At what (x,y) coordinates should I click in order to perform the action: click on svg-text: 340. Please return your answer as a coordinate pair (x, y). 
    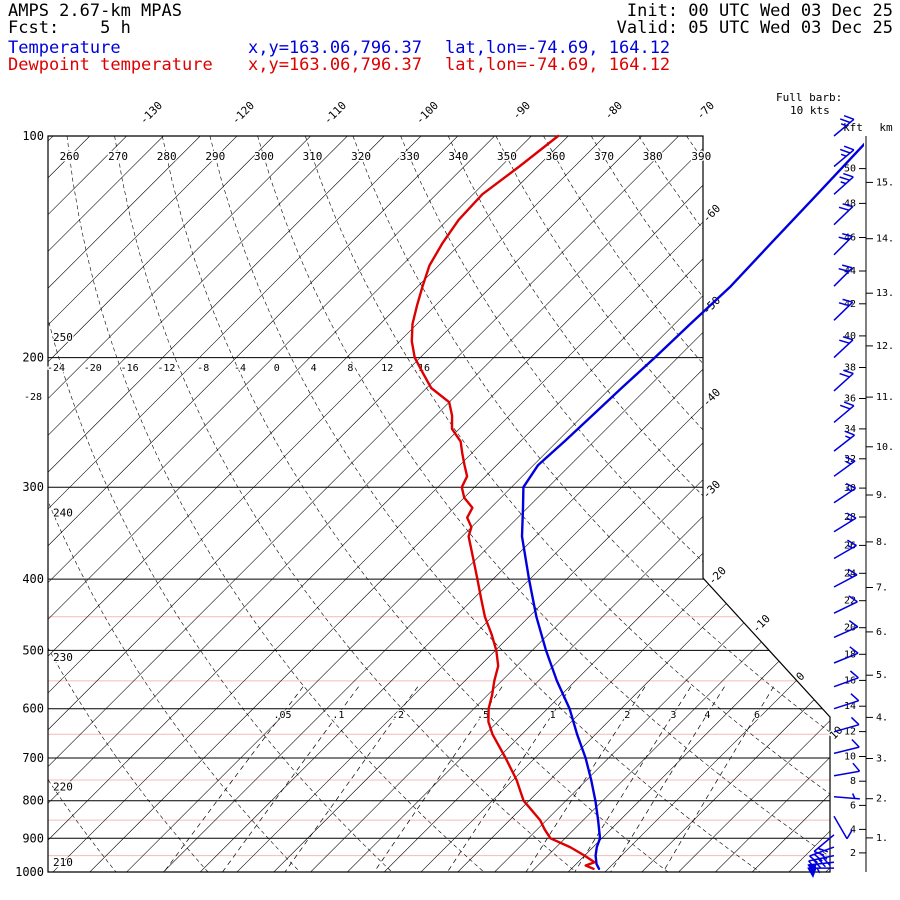
    Looking at the image, I should click on (458, 156).